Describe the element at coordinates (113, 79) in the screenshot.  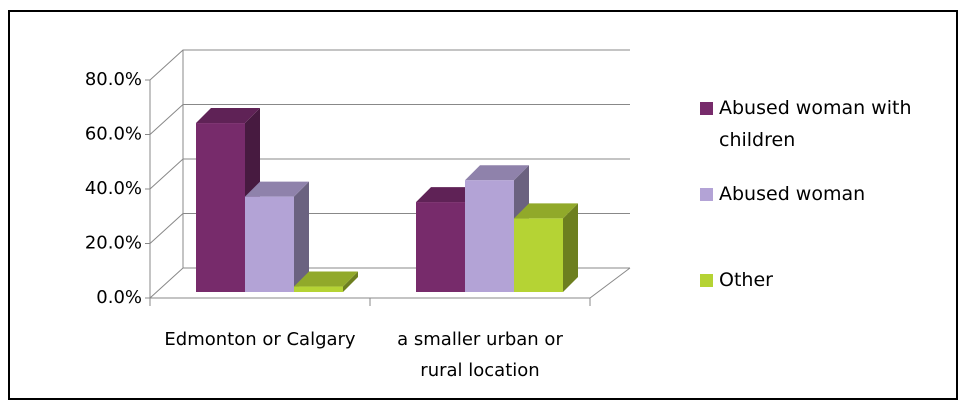
I see `y-tick-label: 80.0%` at that location.